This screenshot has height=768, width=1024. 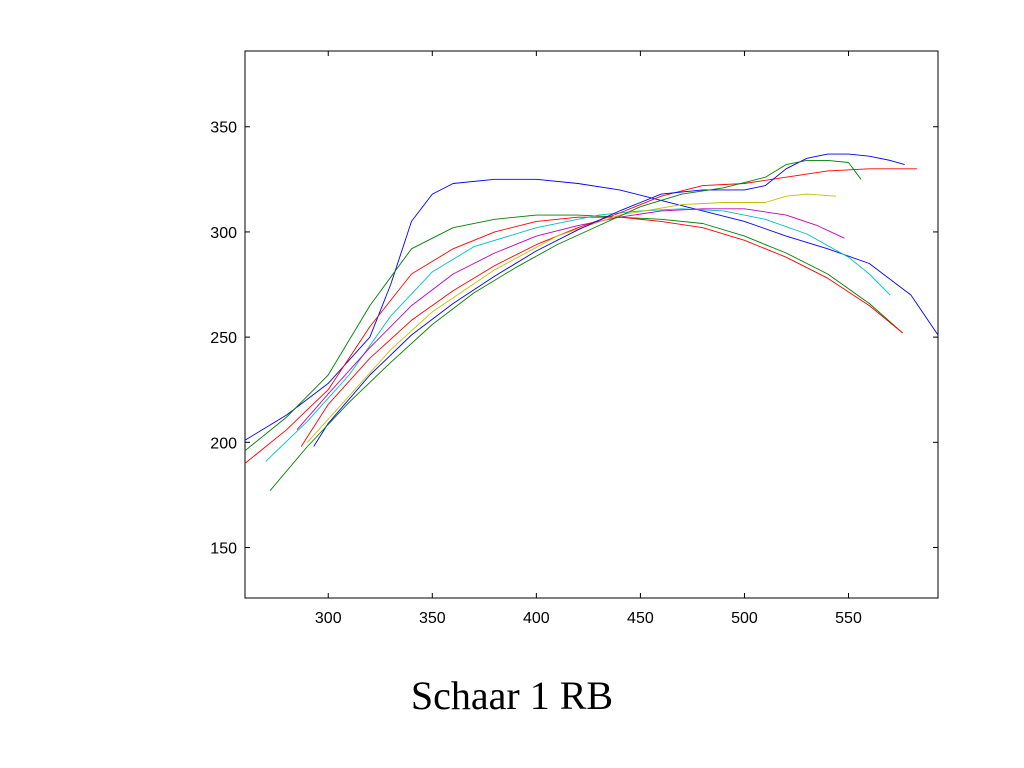 I want to click on x-tick-label: 350, so click(x=432, y=618).